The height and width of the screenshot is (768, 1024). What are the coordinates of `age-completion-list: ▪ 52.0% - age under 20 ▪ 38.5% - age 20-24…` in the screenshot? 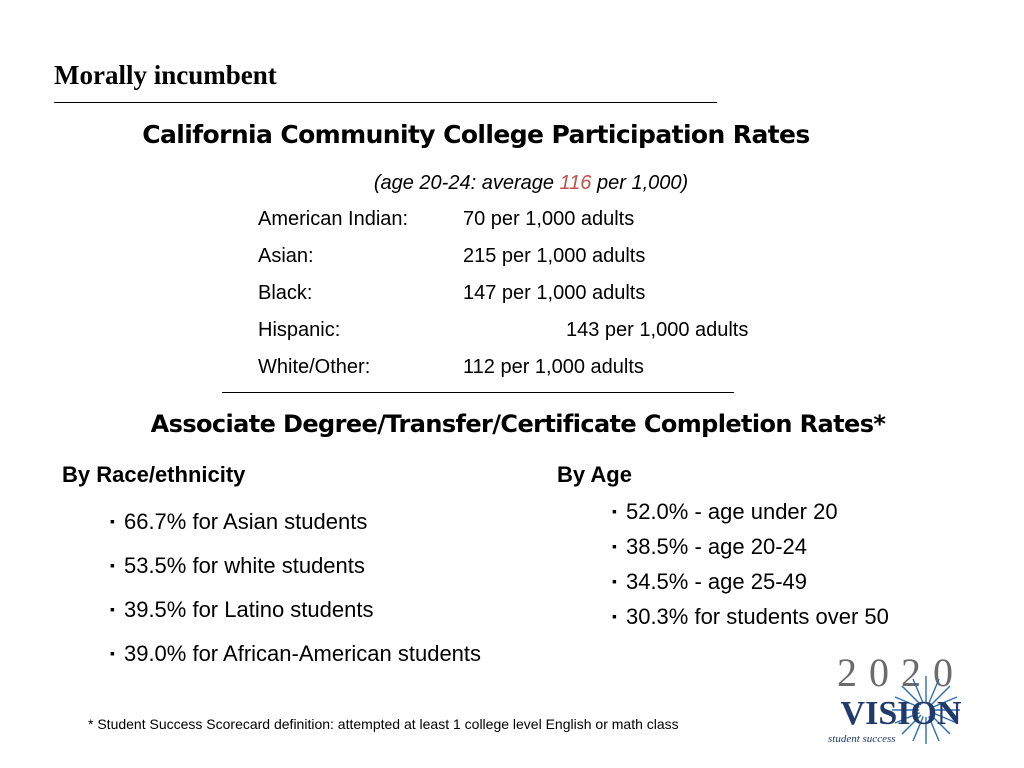 It's located at (778, 564).